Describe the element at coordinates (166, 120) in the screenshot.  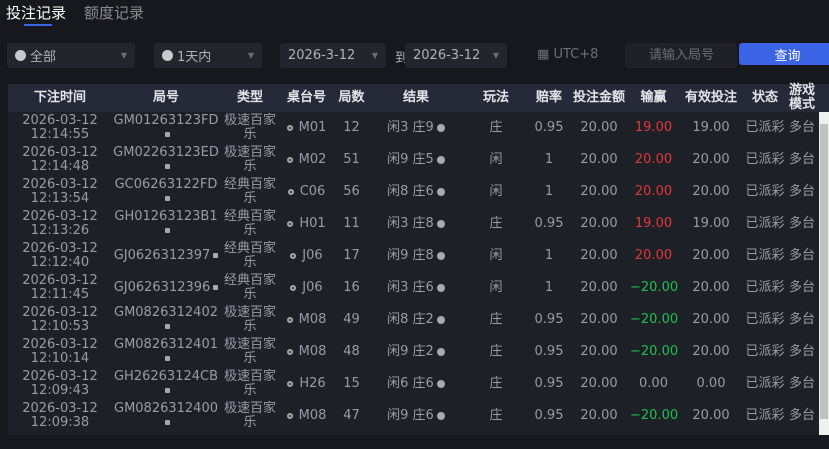
I see `round-value: GM01263123FD` at that location.